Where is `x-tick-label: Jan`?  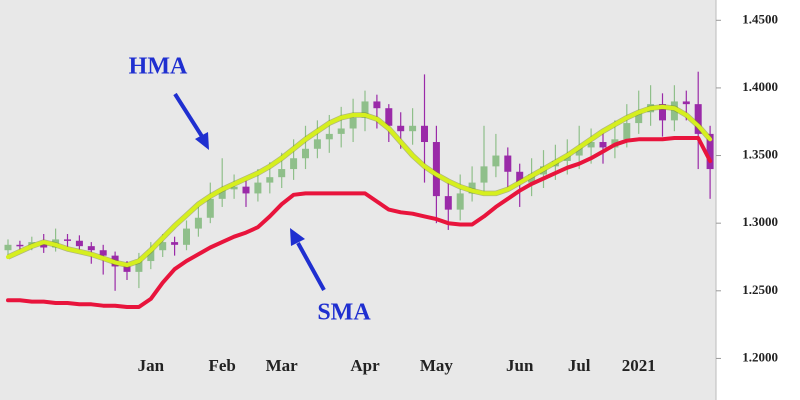
x-tick-label: Jan is located at coordinates (151, 365).